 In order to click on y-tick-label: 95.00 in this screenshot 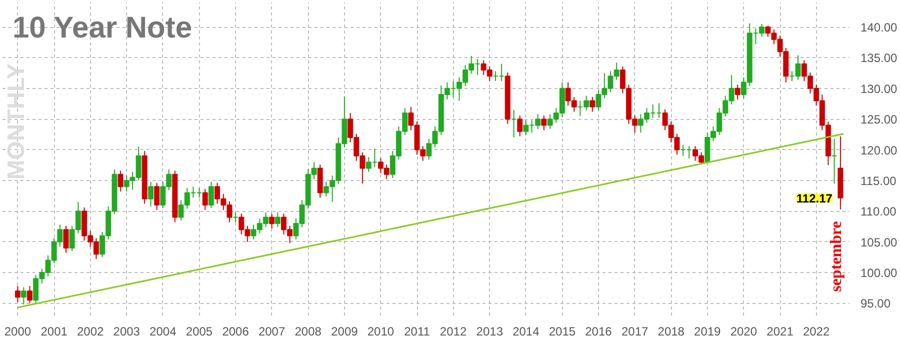, I will do `click(875, 303)`.